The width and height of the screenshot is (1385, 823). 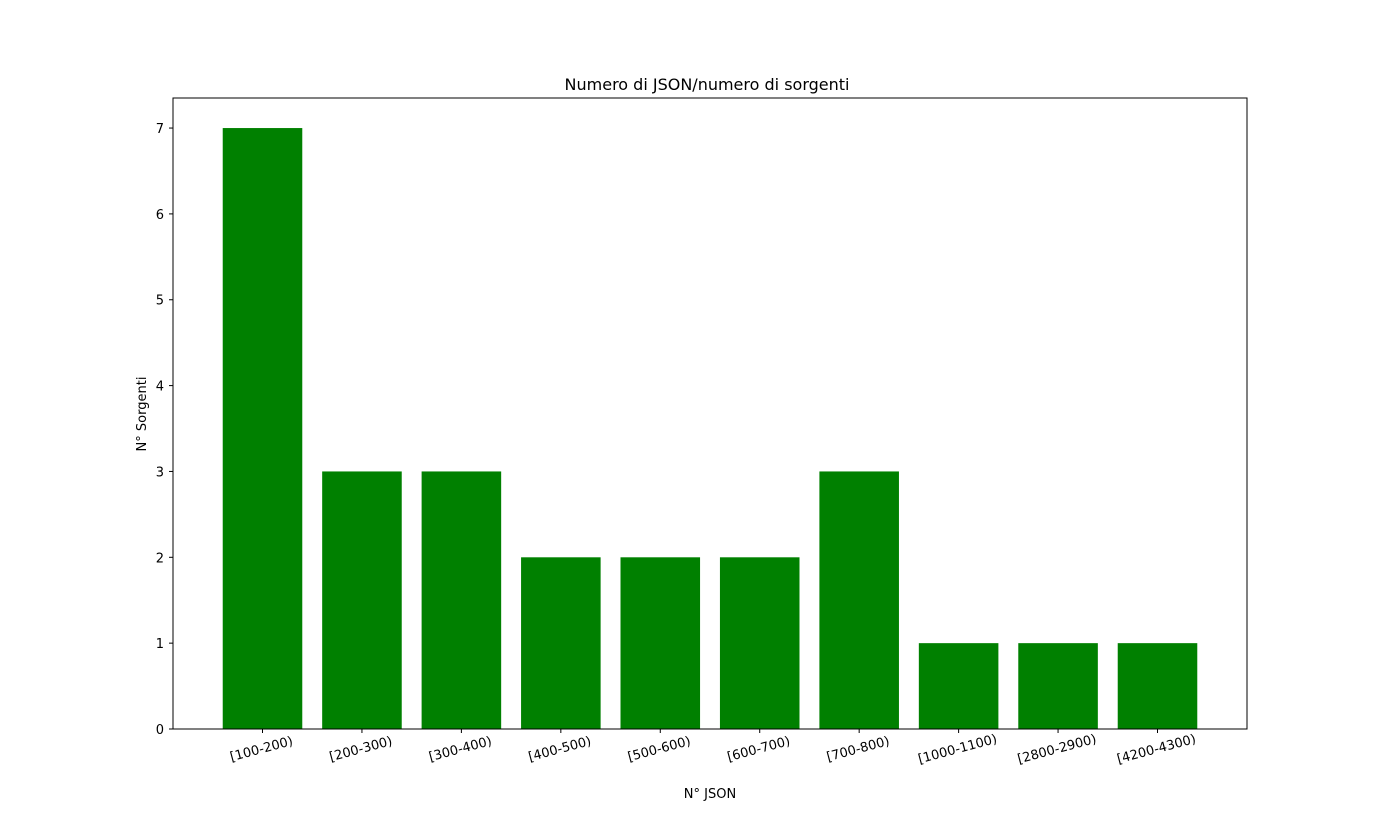 I want to click on bar-[300-400), so click(x=461, y=600).